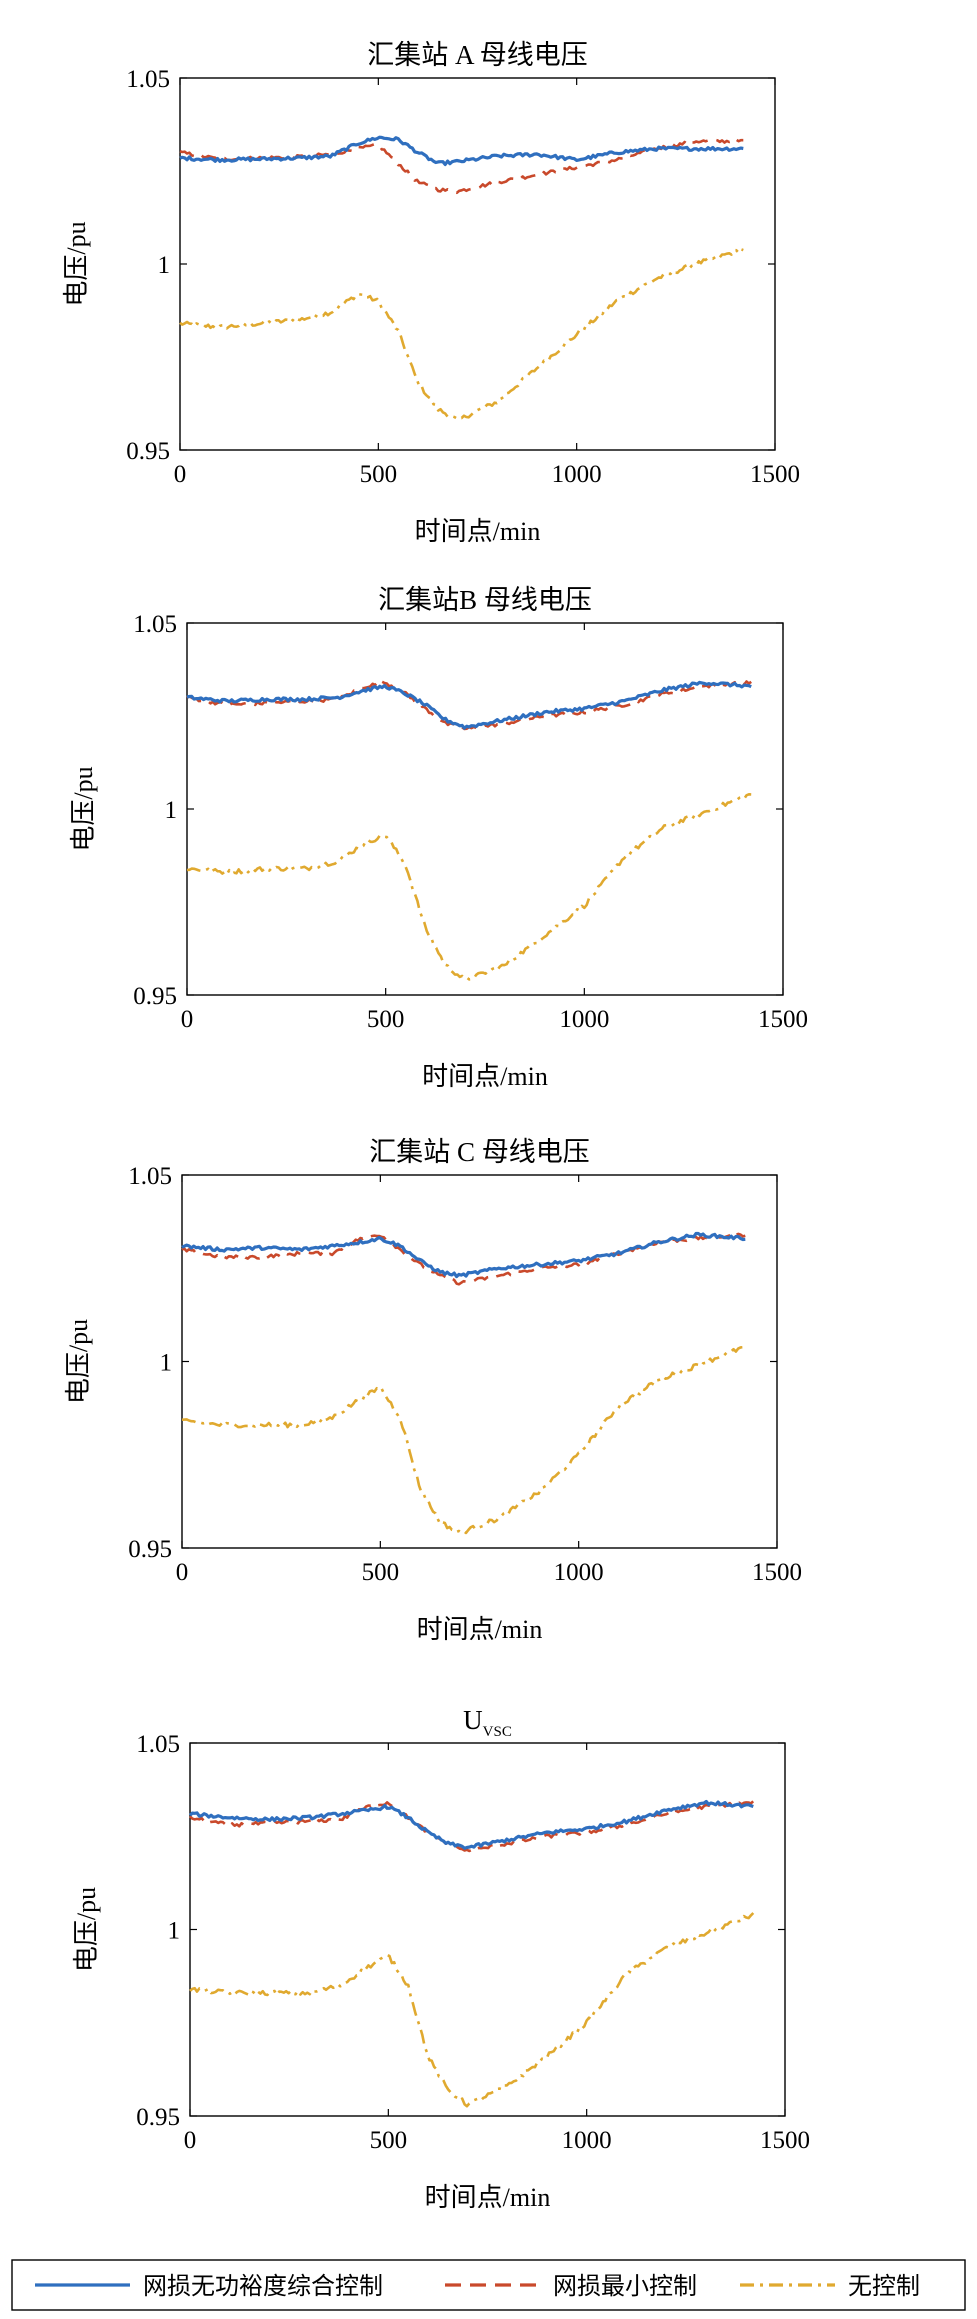 The height and width of the screenshot is (2319, 977). I want to click on legend-label-2: 网损最小控制, so click(625, 2286).